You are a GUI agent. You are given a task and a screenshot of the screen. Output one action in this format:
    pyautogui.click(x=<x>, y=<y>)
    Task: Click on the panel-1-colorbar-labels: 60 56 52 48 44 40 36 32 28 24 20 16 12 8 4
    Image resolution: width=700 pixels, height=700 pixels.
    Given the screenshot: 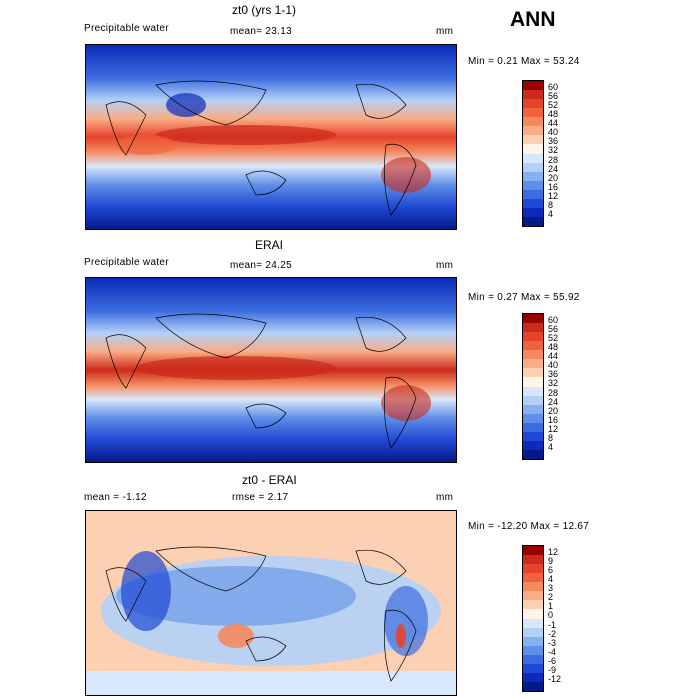 What is the action you would take?
    pyautogui.click(x=553, y=150)
    